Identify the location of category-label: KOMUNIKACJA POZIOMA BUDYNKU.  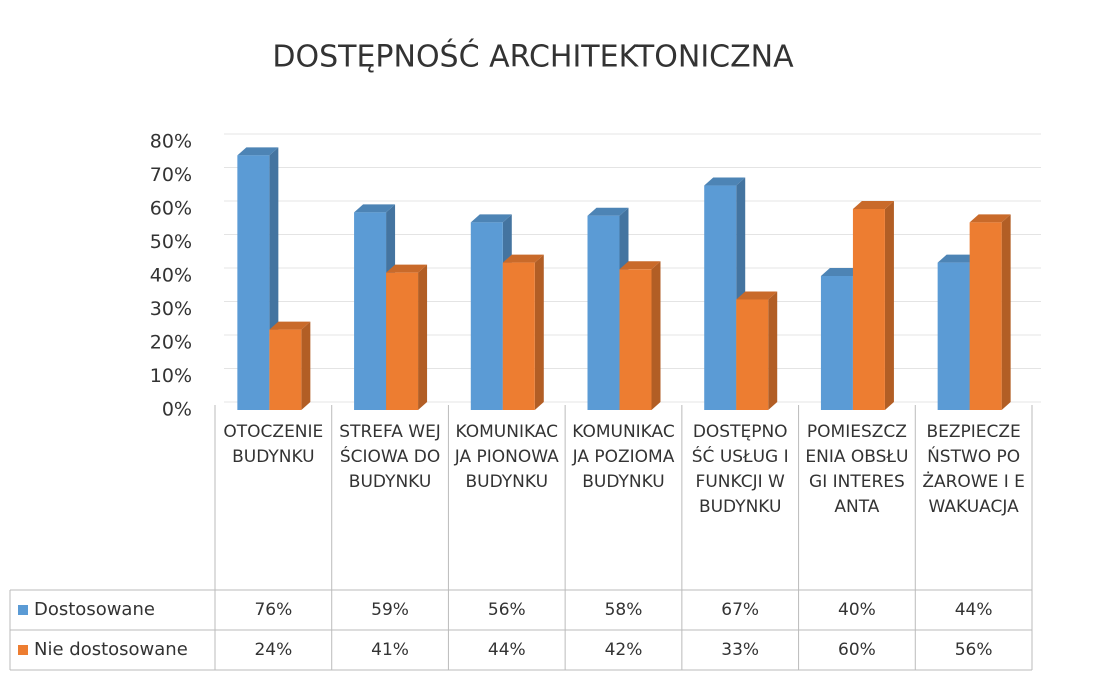
(623, 457).